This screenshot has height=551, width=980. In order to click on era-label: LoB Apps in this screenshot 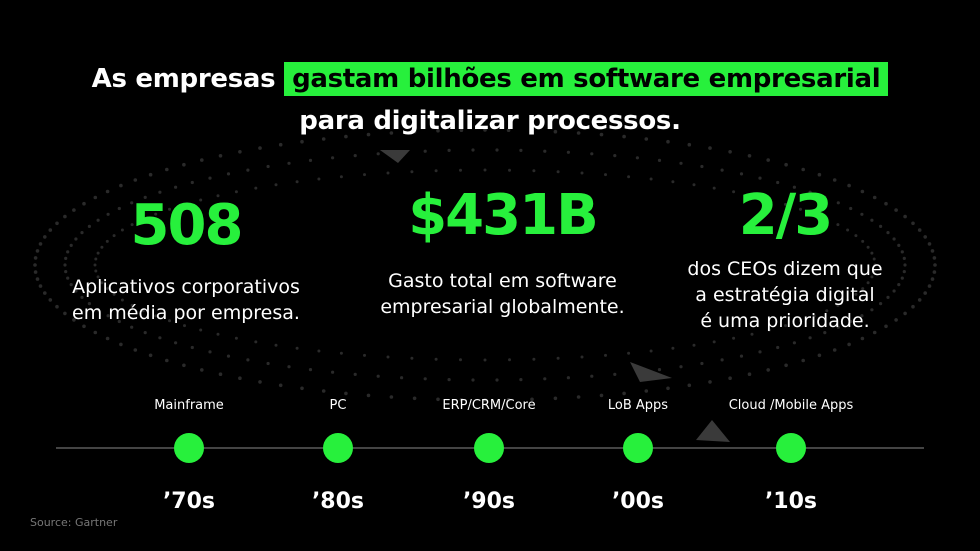, I will do `click(638, 405)`.